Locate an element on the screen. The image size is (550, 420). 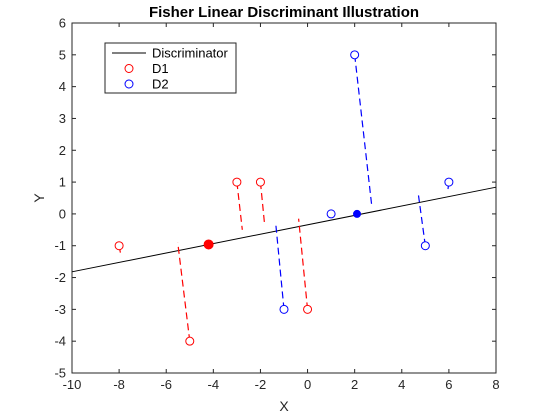
y-tick-label: 4 is located at coordinates (62, 86).